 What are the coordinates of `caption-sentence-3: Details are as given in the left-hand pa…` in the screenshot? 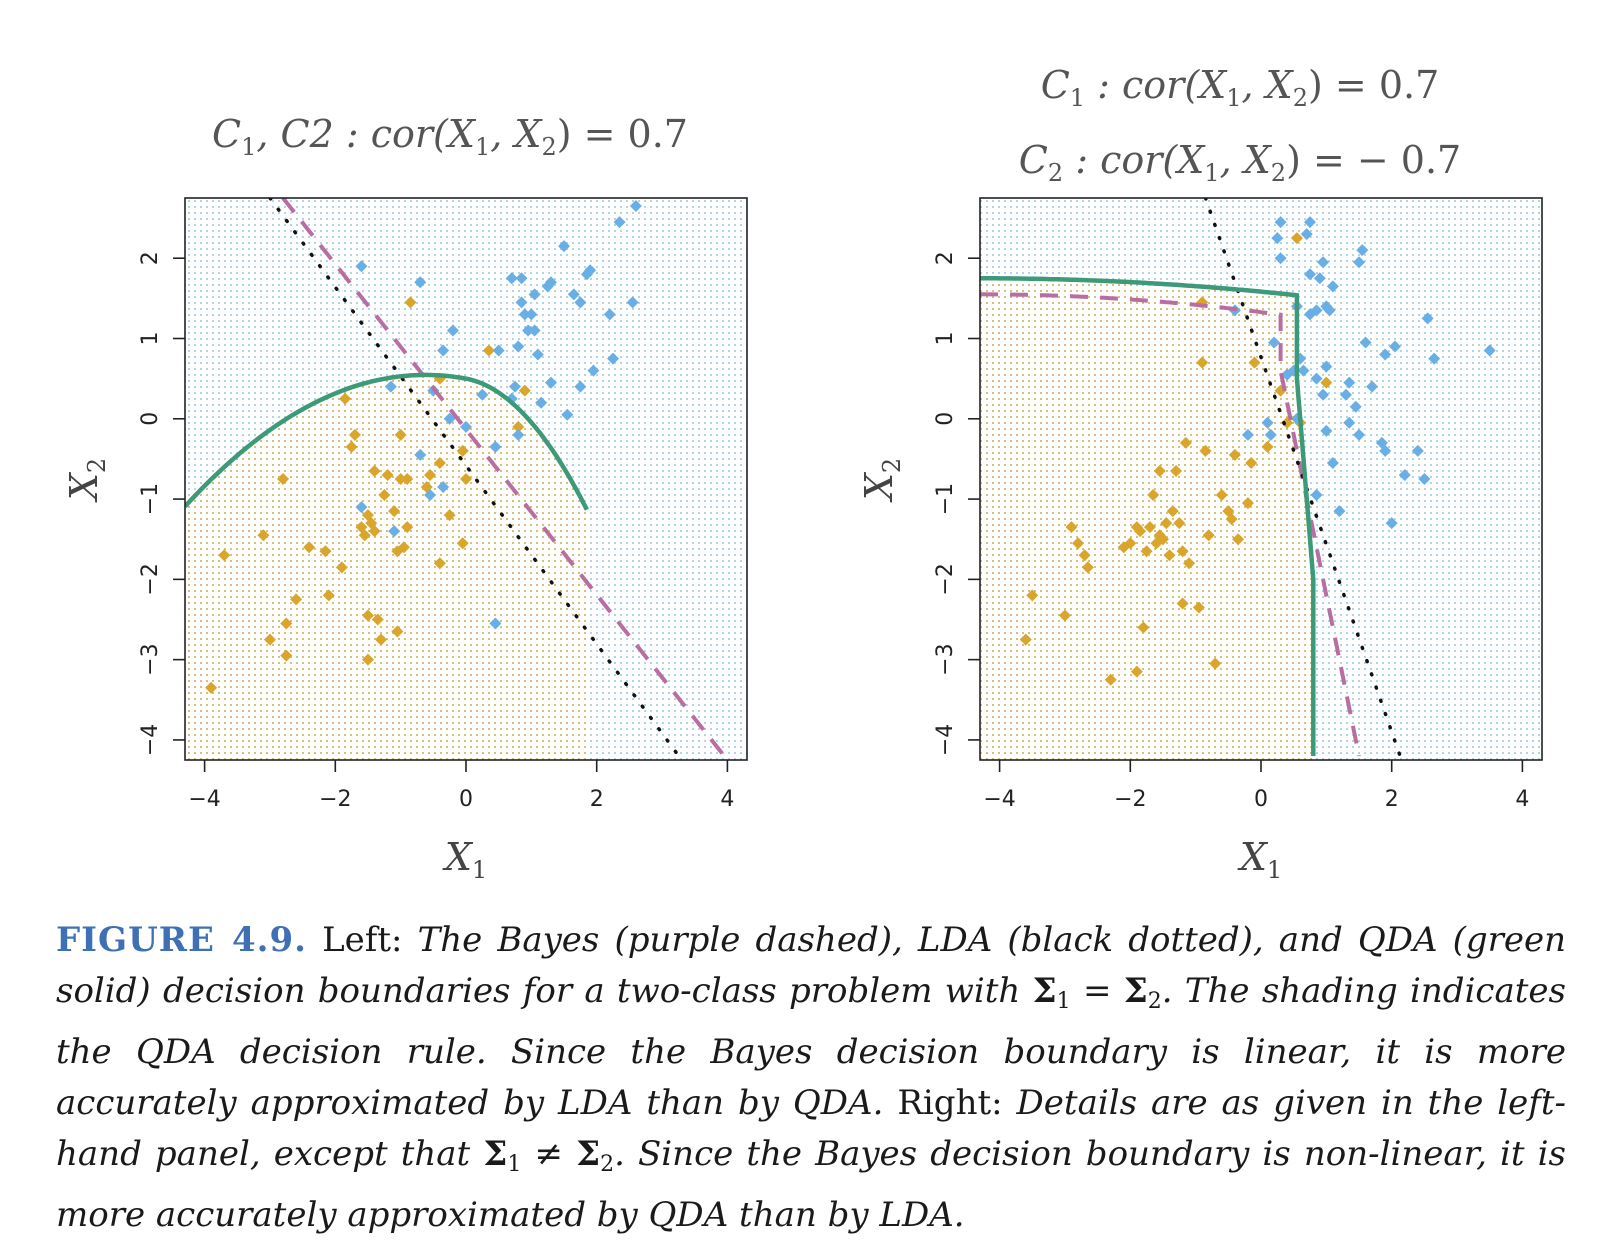 It's located at (811, 1128).